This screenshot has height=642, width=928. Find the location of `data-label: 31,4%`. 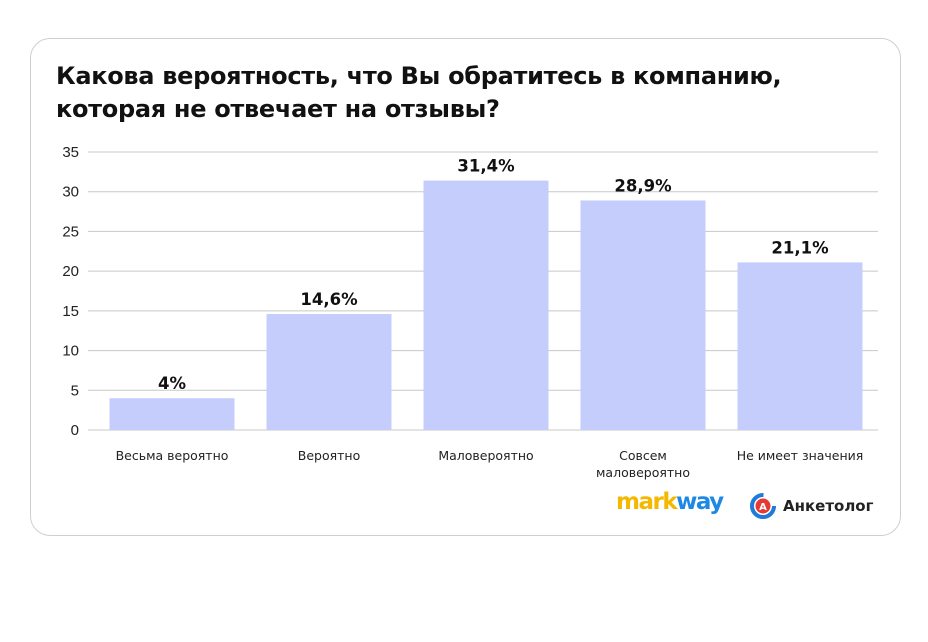

data-label: 31,4% is located at coordinates (486, 166).